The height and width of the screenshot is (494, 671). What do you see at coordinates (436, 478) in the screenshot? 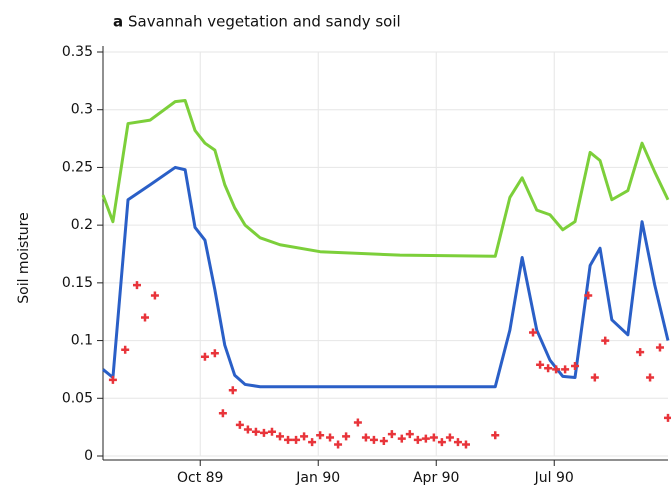
I see `x-tick-label: Apr 90` at bounding box center [436, 478].